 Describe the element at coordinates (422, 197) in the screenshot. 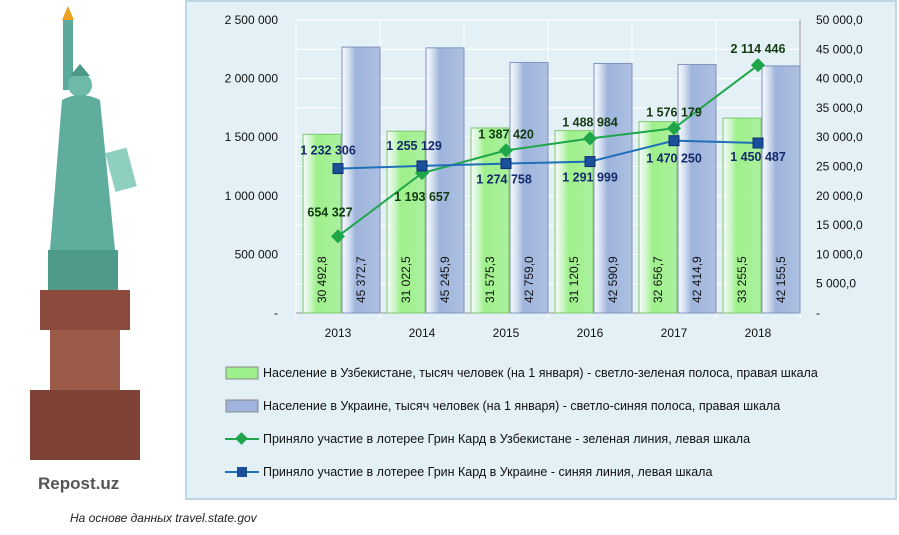

I see `line-value-label: 1 193 657` at that location.